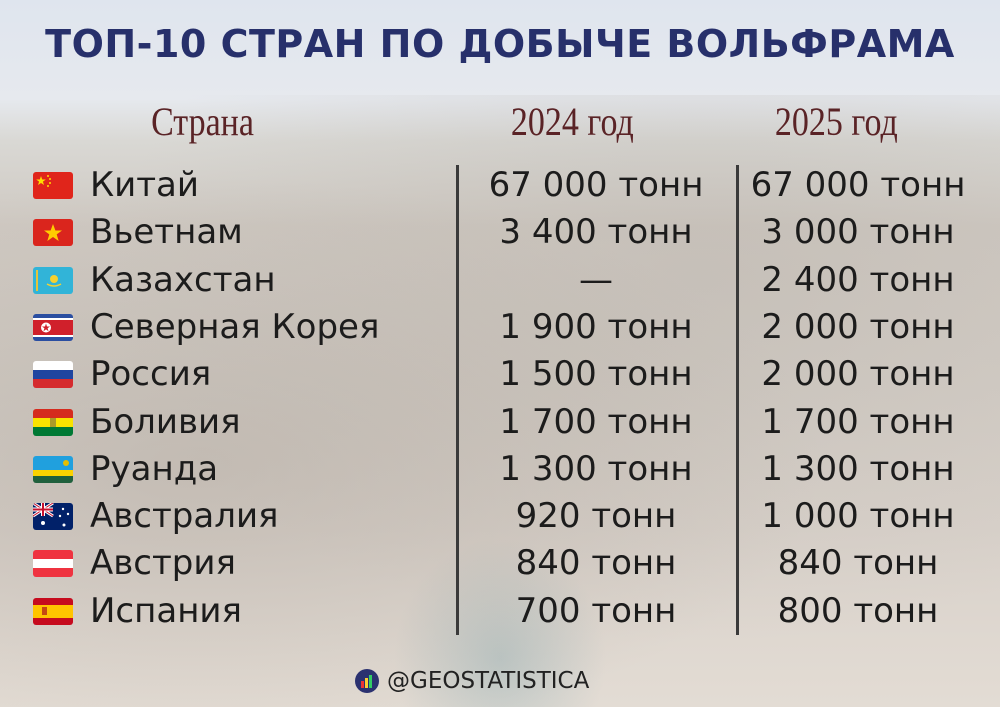 The image size is (1000, 707). Describe the element at coordinates (235, 326) in the screenshot. I see `country-name: Северная Корея` at that location.